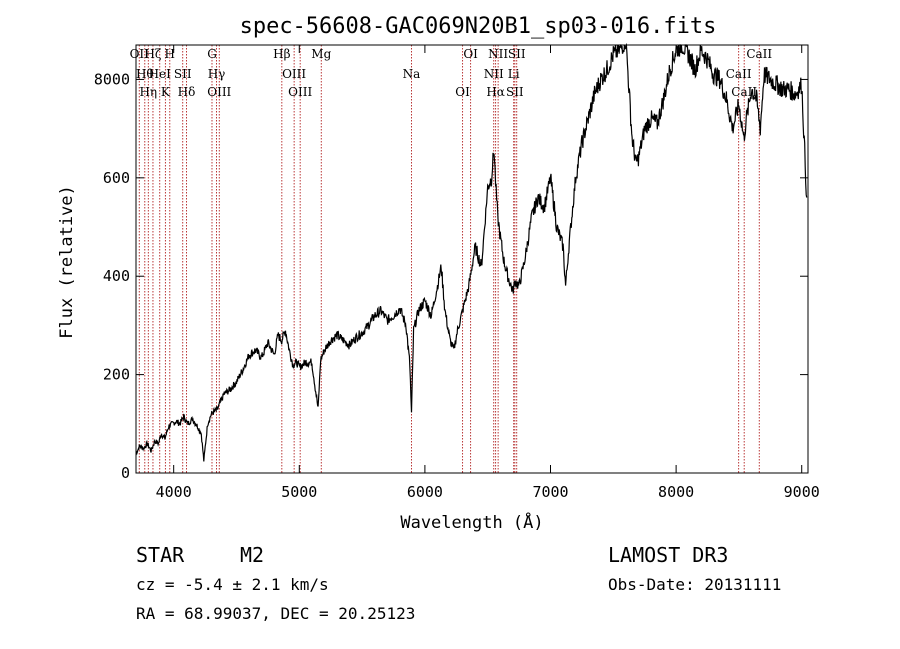  Describe the element at coordinates (232, 584) in the screenshot. I see `redshift-velocity: cz = -5.4 ± 2.1 km/s` at that location.